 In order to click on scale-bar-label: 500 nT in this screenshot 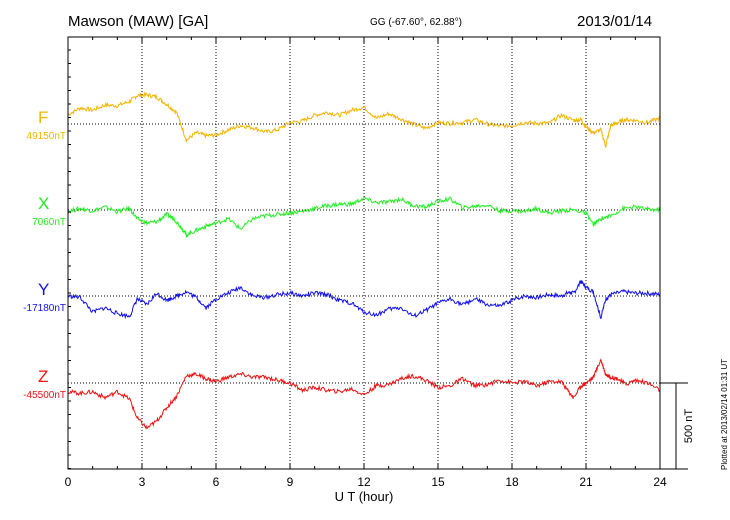, I will do `click(689, 426)`.